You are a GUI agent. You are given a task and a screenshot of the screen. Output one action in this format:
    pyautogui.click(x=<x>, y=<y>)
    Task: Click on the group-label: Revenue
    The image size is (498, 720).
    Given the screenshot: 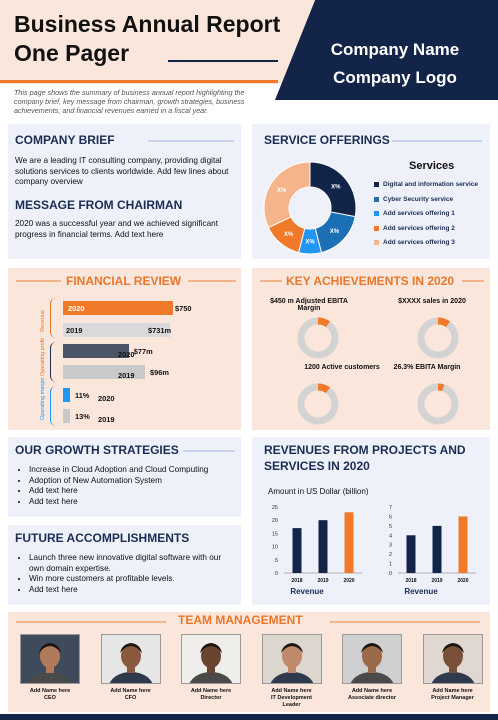 What is the action you would take?
    pyautogui.click(x=43, y=320)
    